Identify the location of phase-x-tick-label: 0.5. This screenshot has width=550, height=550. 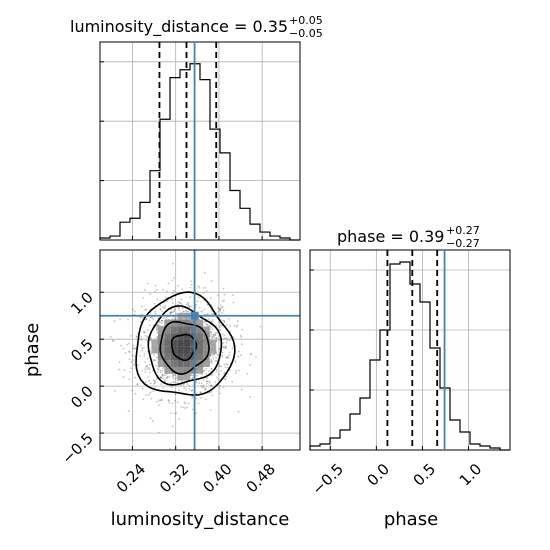
(425, 475).